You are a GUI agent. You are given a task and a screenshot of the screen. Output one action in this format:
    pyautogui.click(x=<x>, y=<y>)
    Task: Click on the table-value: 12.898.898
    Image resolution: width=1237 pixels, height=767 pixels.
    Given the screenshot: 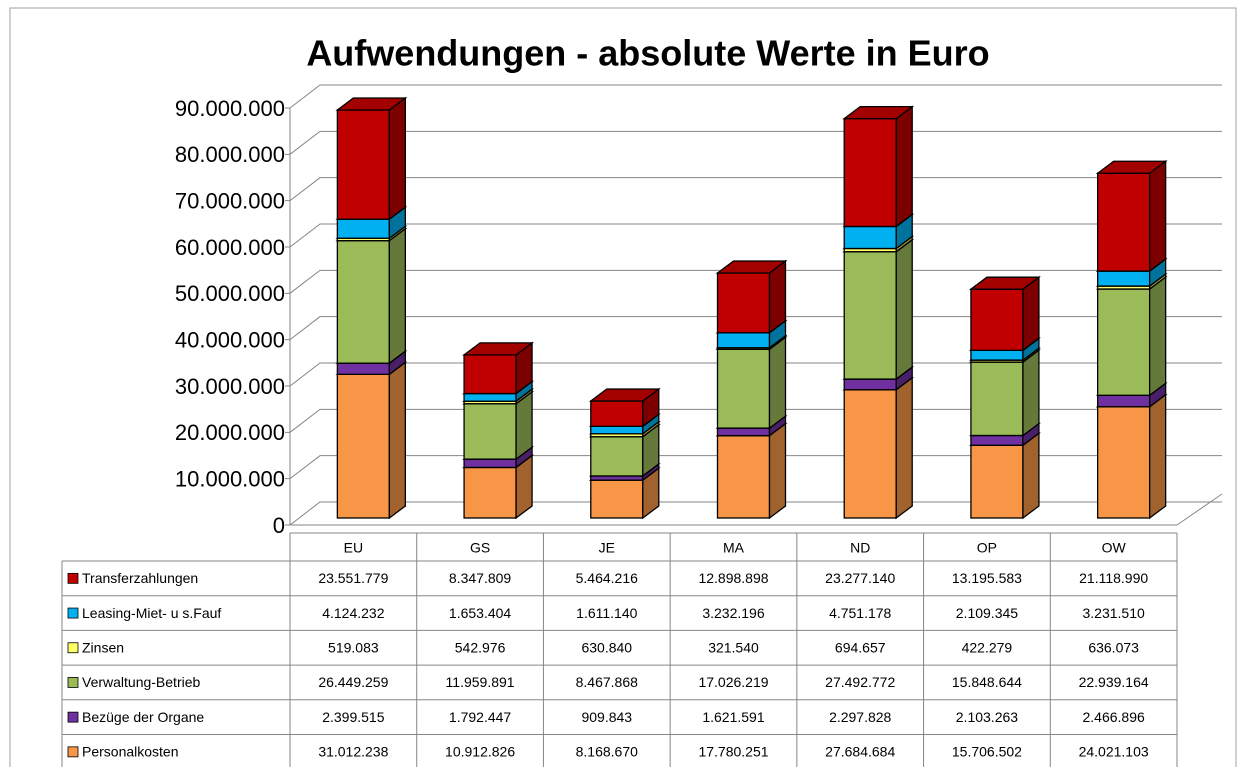 What is the action you would take?
    pyautogui.click(x=733, y=578)
    